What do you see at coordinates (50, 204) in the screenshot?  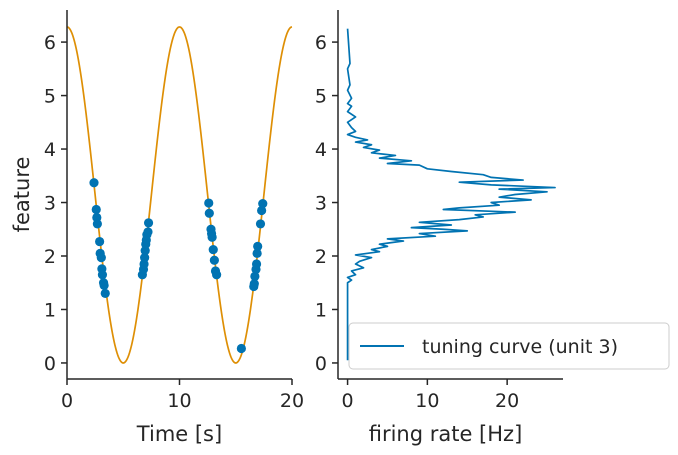 I see `left-y-tick-label: 3` at bounding box center [50, 204].